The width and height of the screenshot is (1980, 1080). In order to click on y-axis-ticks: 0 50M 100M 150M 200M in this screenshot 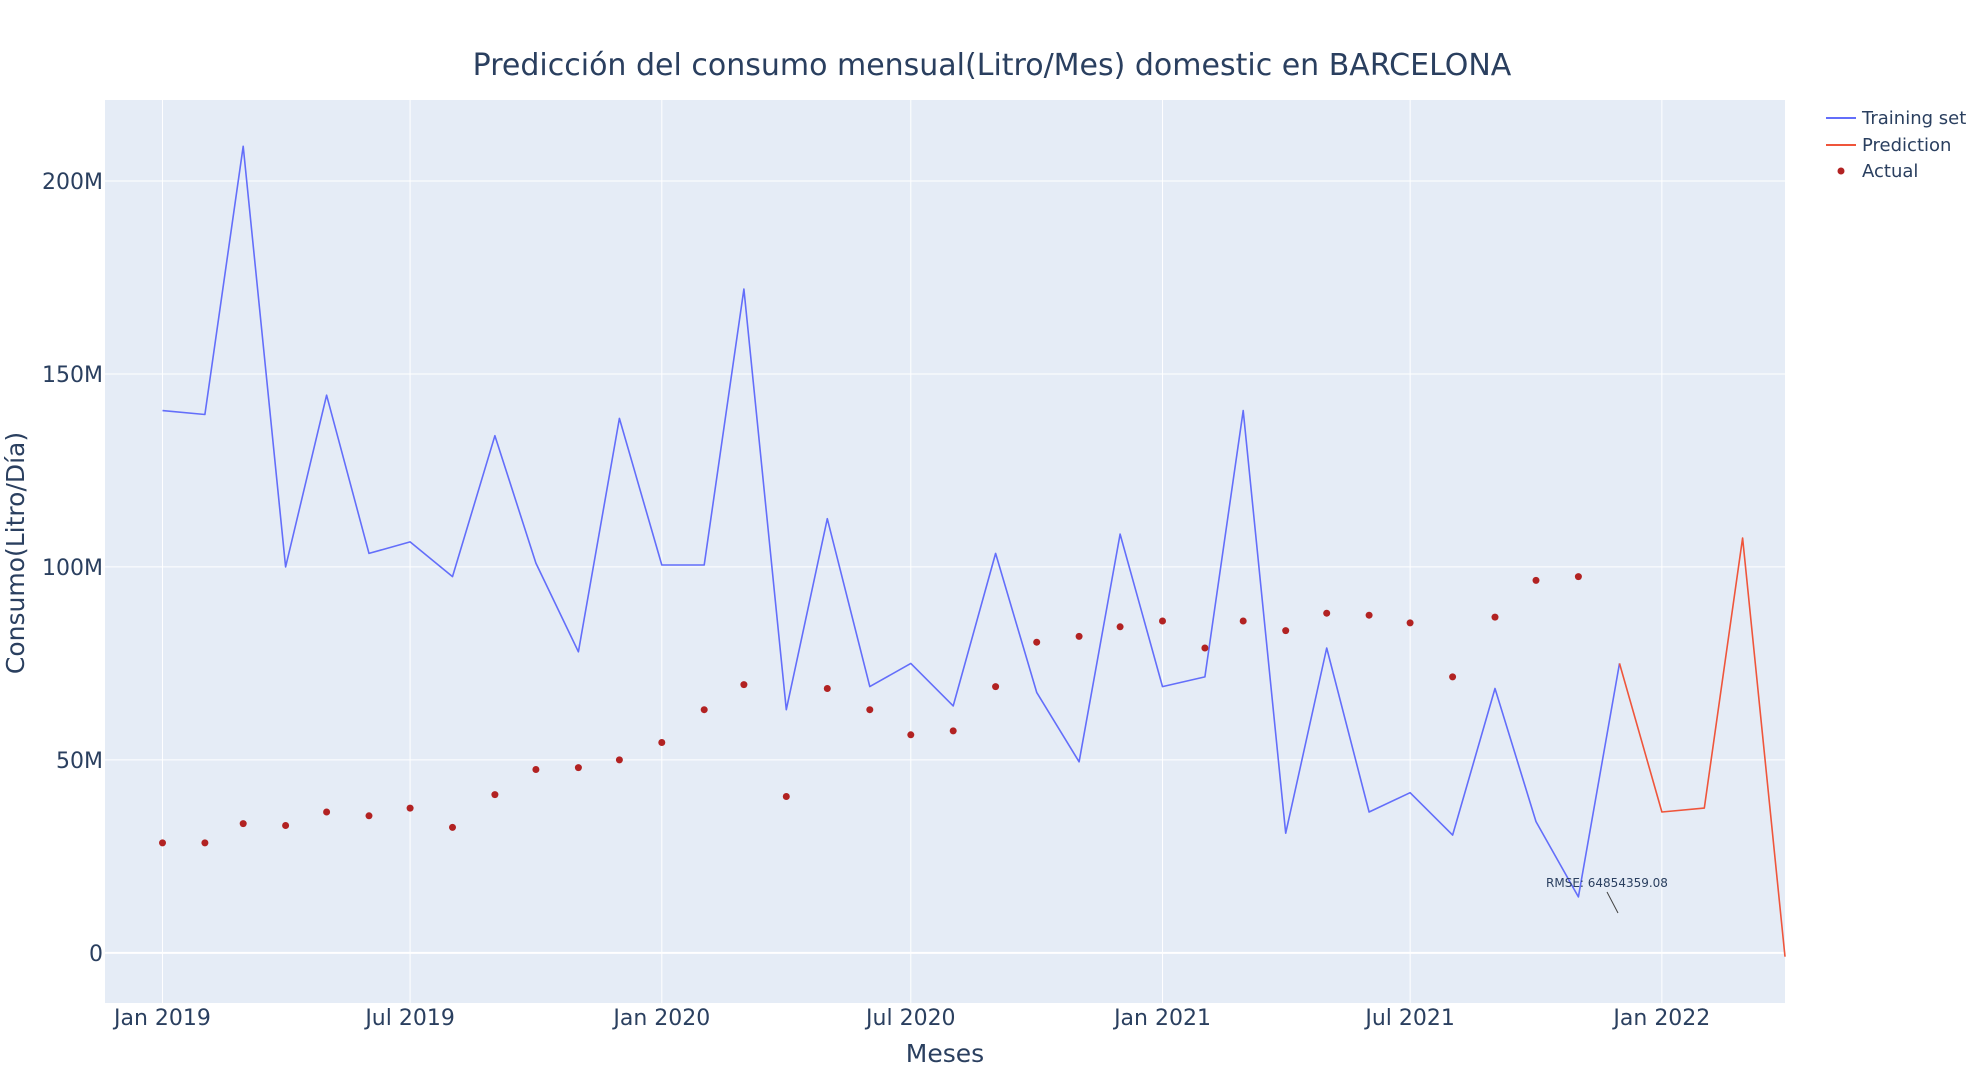, I will do `click(72, 568)`.